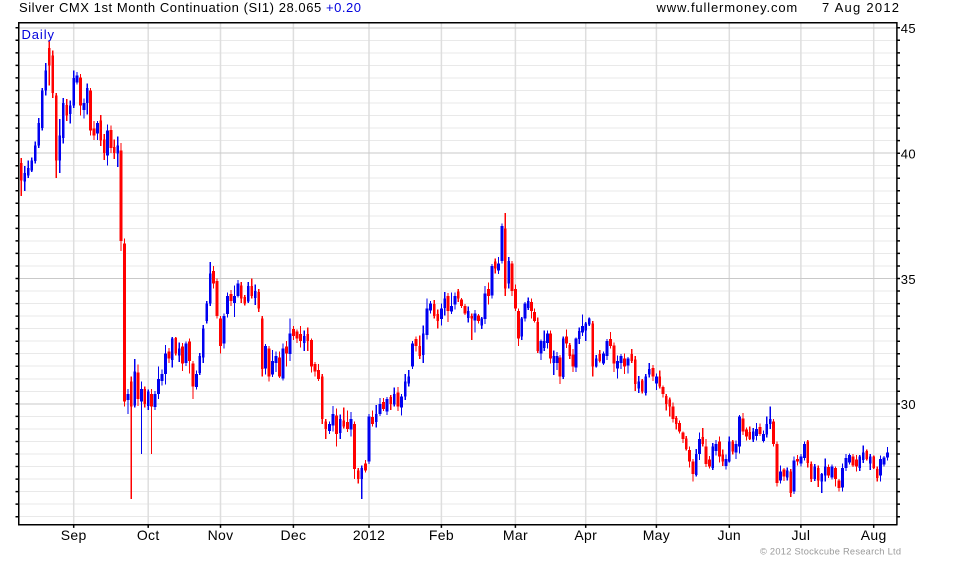  What do you see at coordinates (369, 535) in the screenshot?
I see `svg-text: 2012` at bounding box center [369, 535].